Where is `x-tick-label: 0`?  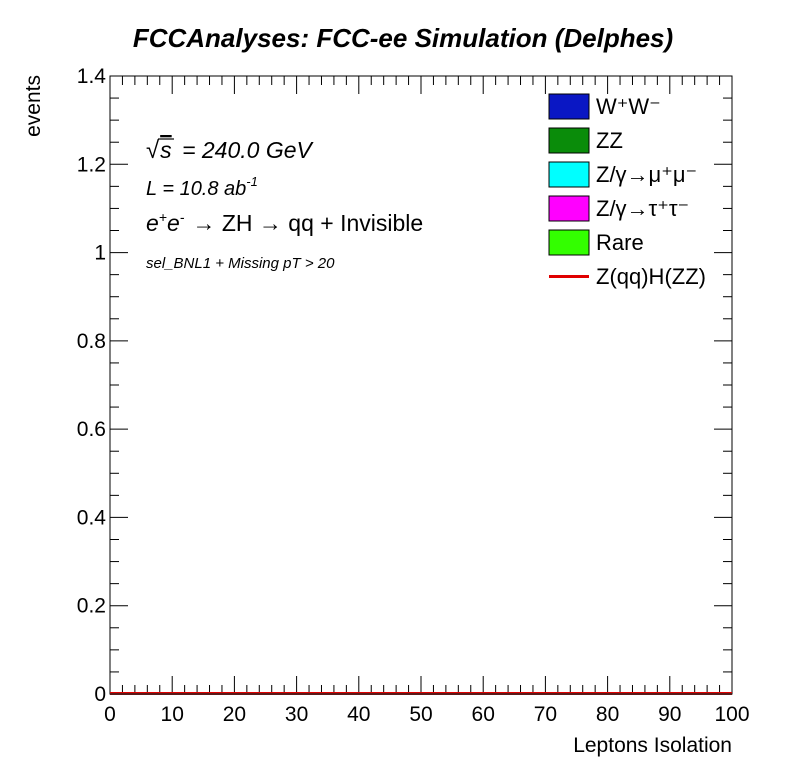
x-tick-label: 0 is located at coordinates (110, 714).